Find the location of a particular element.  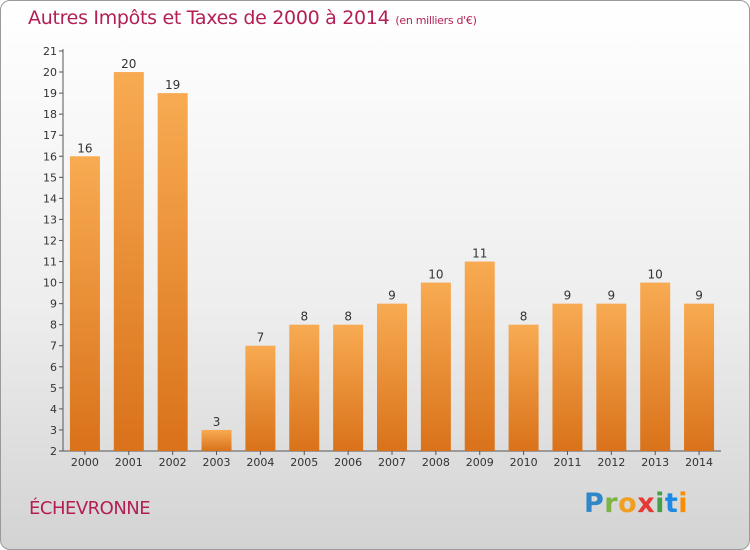

bar-2002 is located at coordinates (172, 272).